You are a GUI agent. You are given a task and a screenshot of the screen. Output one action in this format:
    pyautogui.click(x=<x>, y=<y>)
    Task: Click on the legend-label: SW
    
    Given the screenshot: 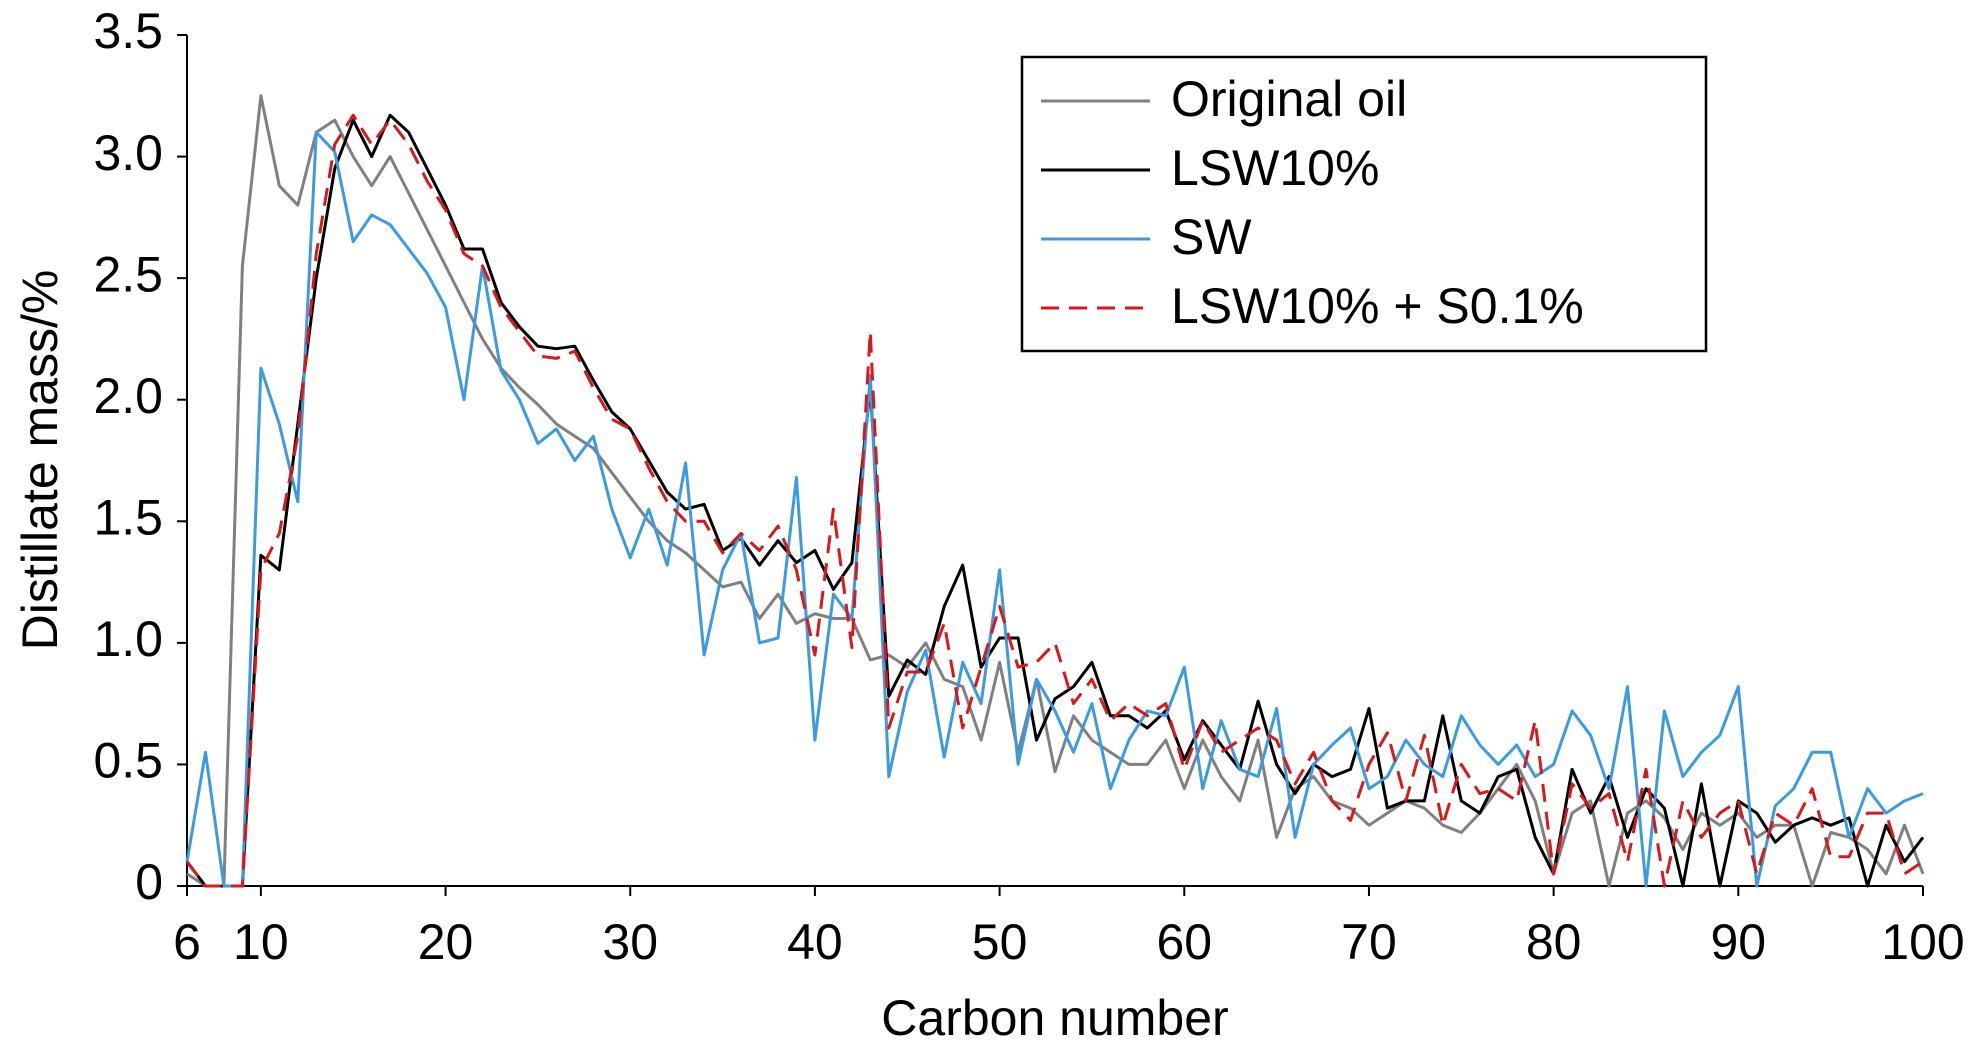 What is the action you would take?
    pyautogui.click(x=1211, y=237)
    